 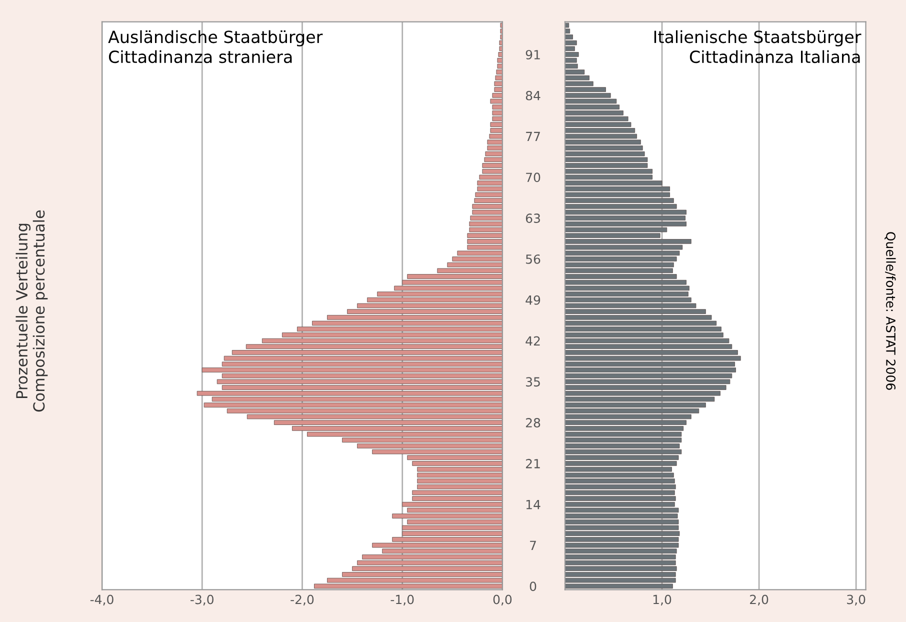 What do you see at coordinates (662, 600) in the screenshot?
I see `x-tick-label: 1,0` at bounding box center [662, 600].